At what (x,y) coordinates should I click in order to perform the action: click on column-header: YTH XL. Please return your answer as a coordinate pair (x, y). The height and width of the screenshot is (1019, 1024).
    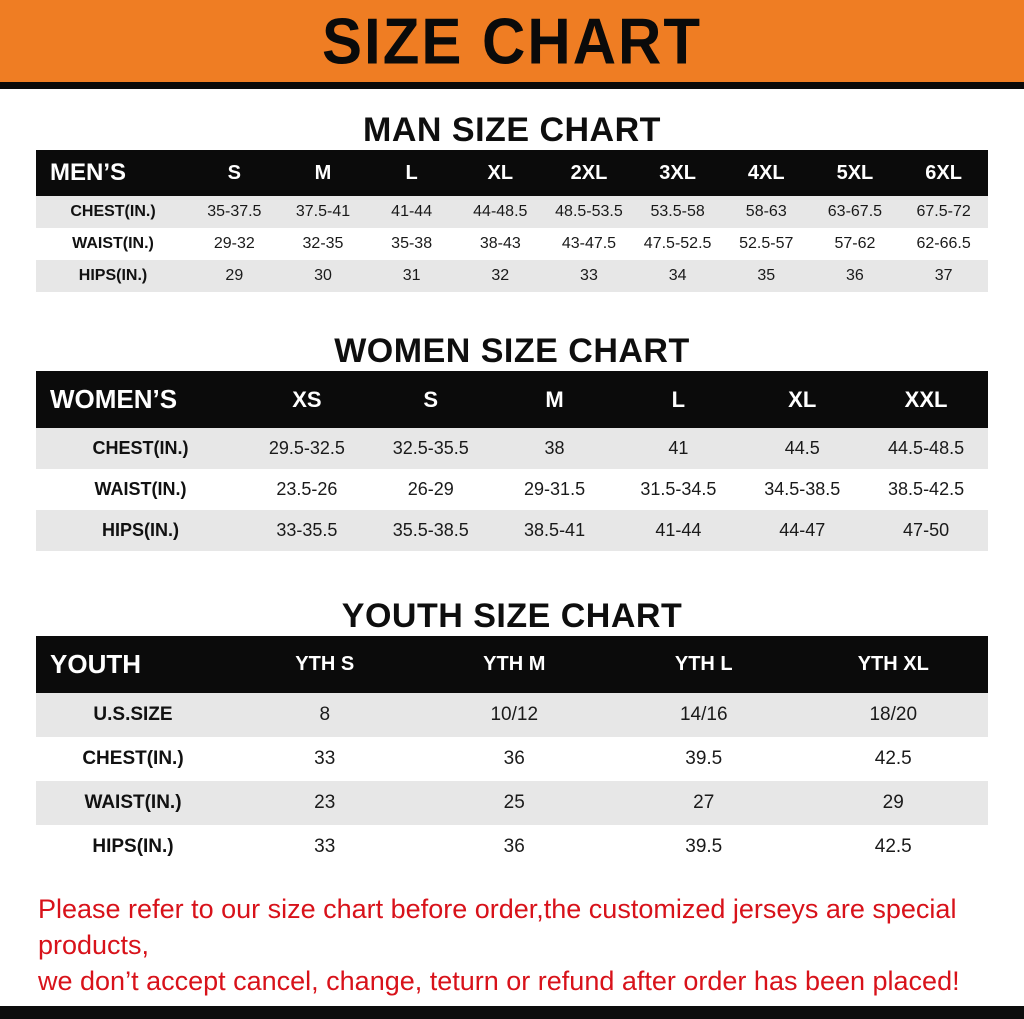
    Looking at the image, I should click on (893, 664).